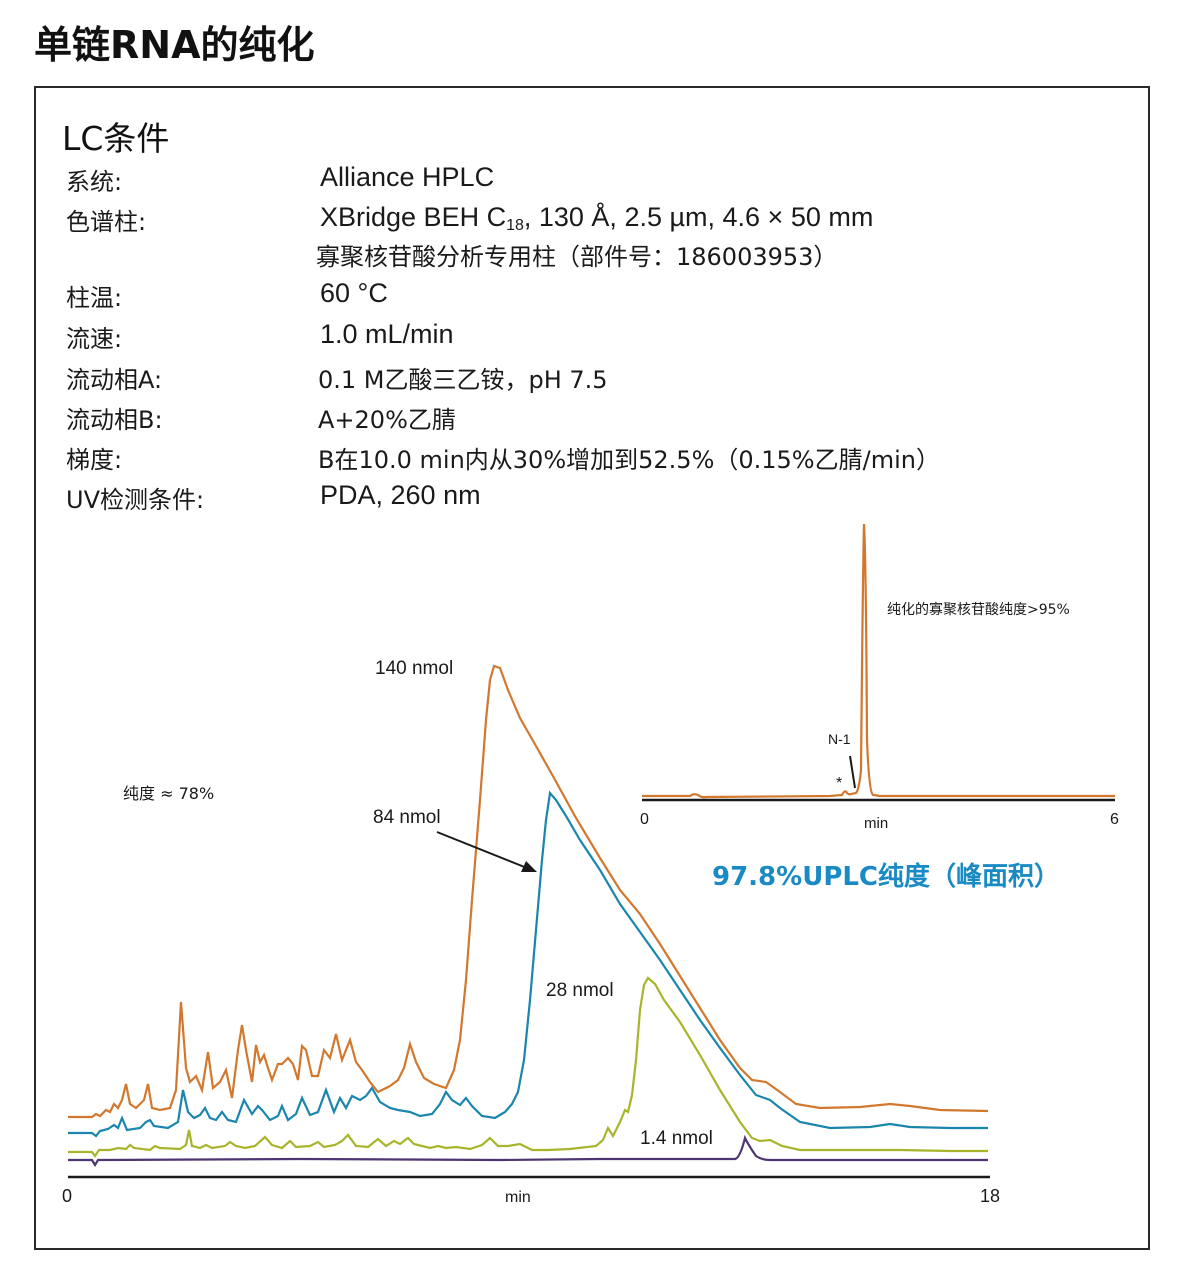 This screenshot has width=1184, height=1280. Describe the element at coordinates (407, 817) in the screenshot. I see `label-84-nmol: 84 nmol` at that location.